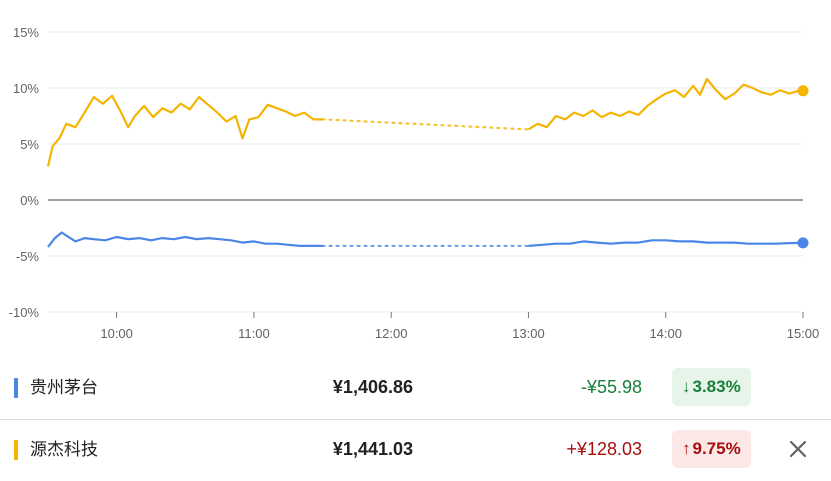 This screenshot has height=481, width=831. What do you see at coordinates (254, 333) in the screenshot?
I see `x-tick-label: 11:00` at bounding box center [254, 333].